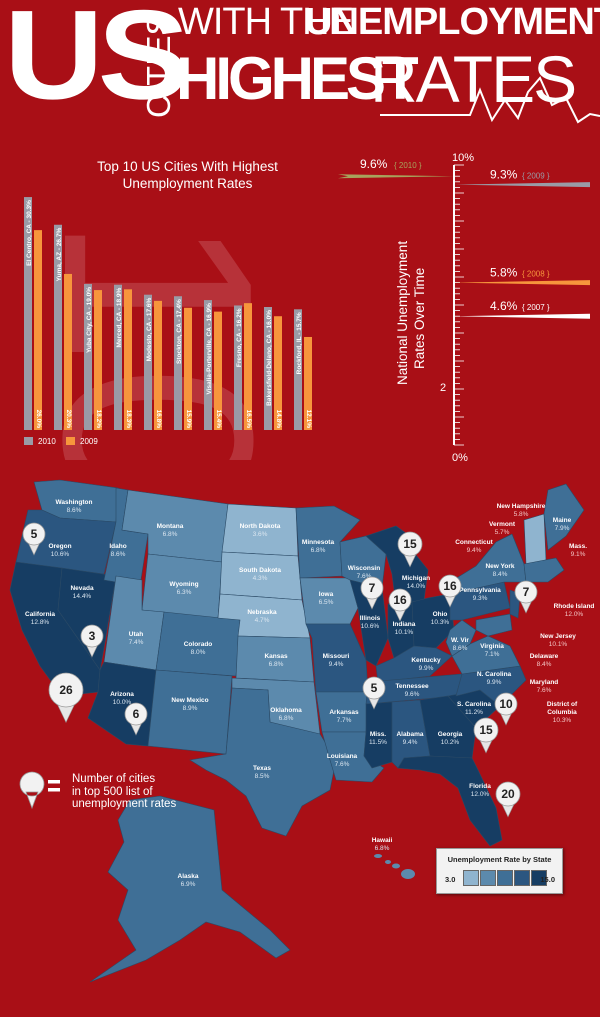  Describe the element at coordinates (122, 702) in the screenshot. I see `state-value: 10.0%` at that location.